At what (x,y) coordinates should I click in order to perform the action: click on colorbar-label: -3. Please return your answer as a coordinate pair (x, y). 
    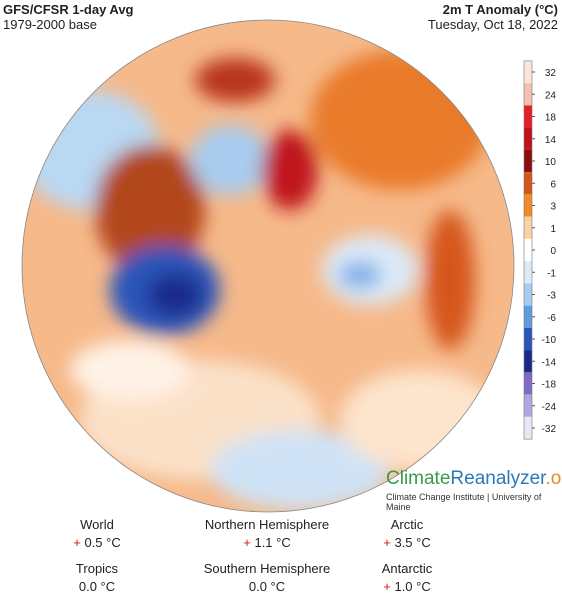
    Looking at the image, I should click on (551, 296).